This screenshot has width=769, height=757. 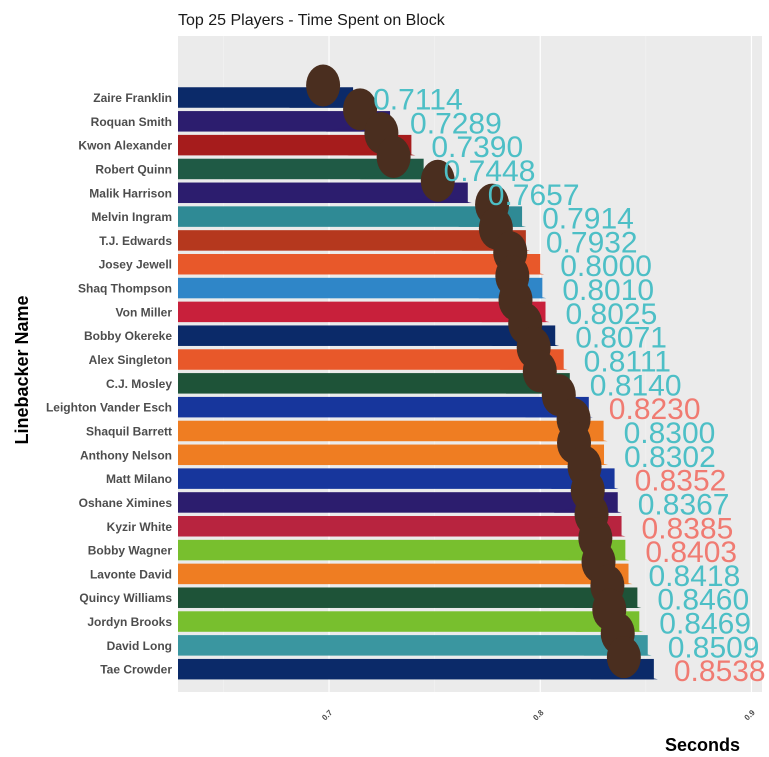 What do you see at coordinates (691, 552) in the screenshot?
I see `value-label: 0.8403` at bounding box center [691, 552].